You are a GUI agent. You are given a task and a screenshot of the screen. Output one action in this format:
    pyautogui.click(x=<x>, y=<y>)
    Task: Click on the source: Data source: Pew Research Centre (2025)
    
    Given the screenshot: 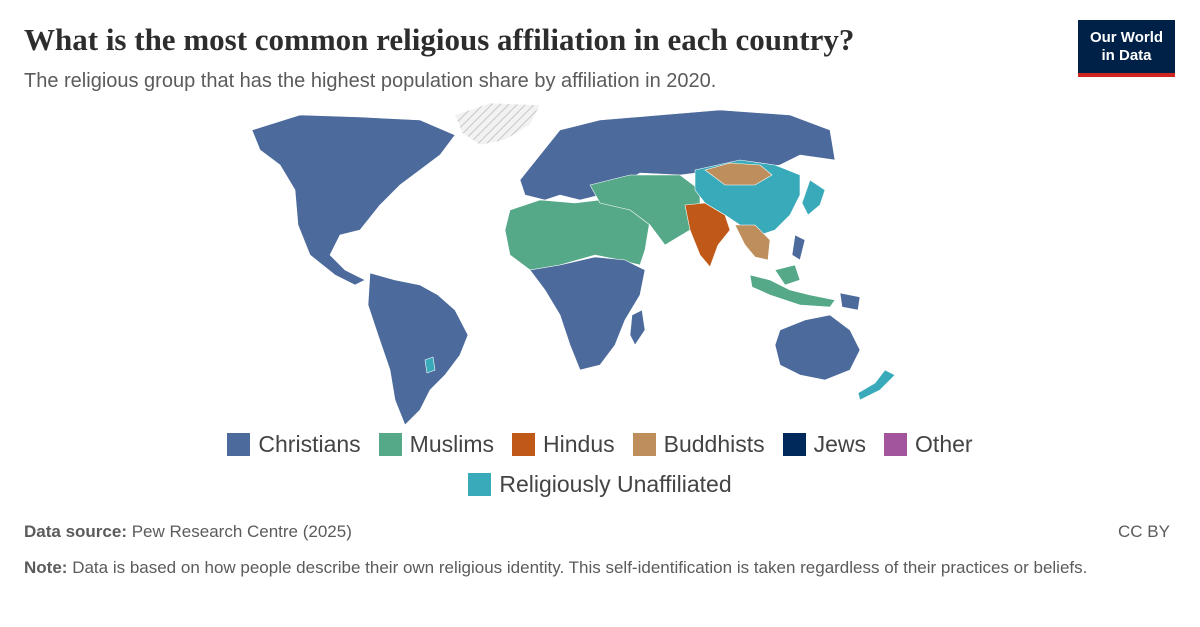 What is the action you would take?
    pyautogui.click(x=188, y=532)
    